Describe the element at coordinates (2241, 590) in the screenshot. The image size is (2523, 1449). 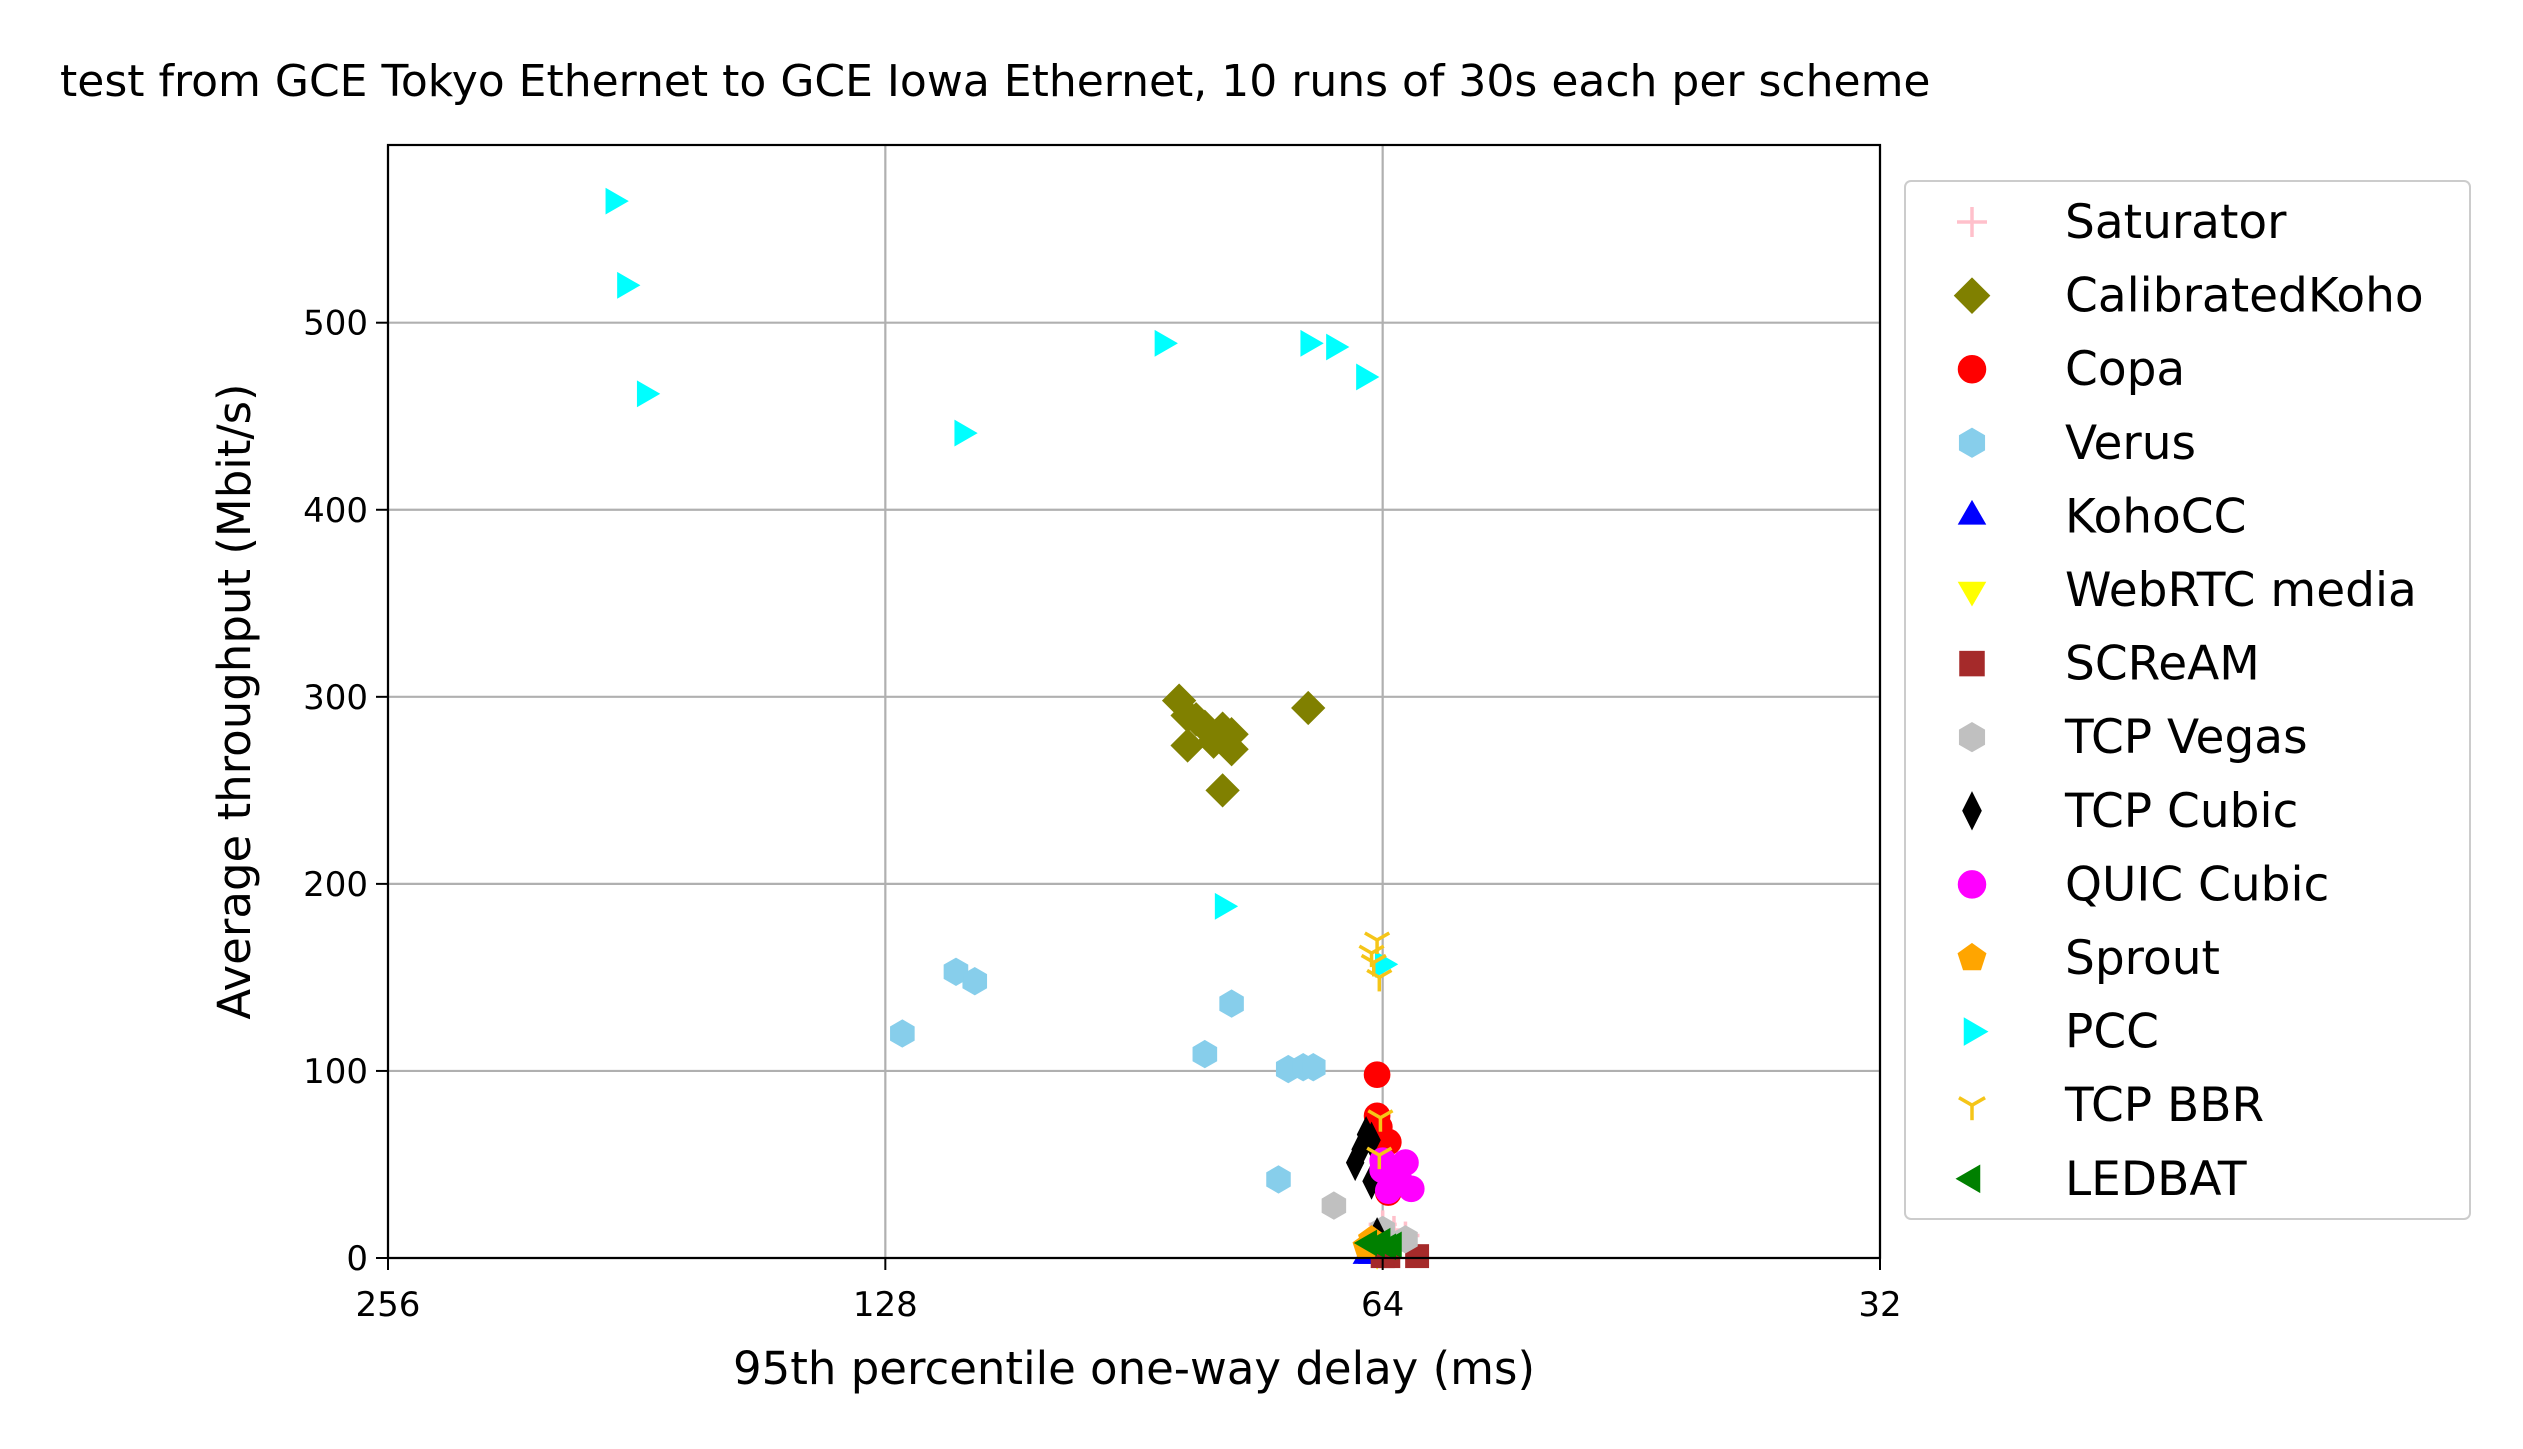
I see `legend-label: WebRTC media` at that location.